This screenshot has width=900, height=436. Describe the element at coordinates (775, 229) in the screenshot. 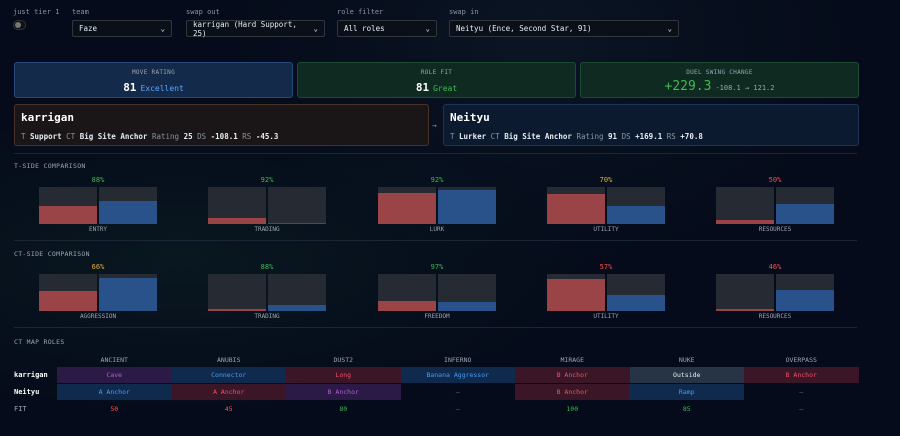

I see `metric-name: RESOURCES` at that location.